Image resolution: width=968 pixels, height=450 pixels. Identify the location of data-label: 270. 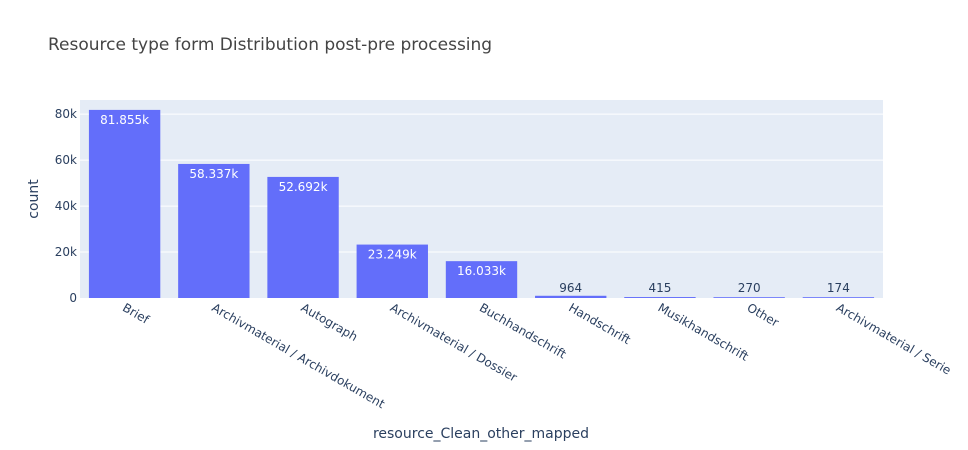
(749, 288).